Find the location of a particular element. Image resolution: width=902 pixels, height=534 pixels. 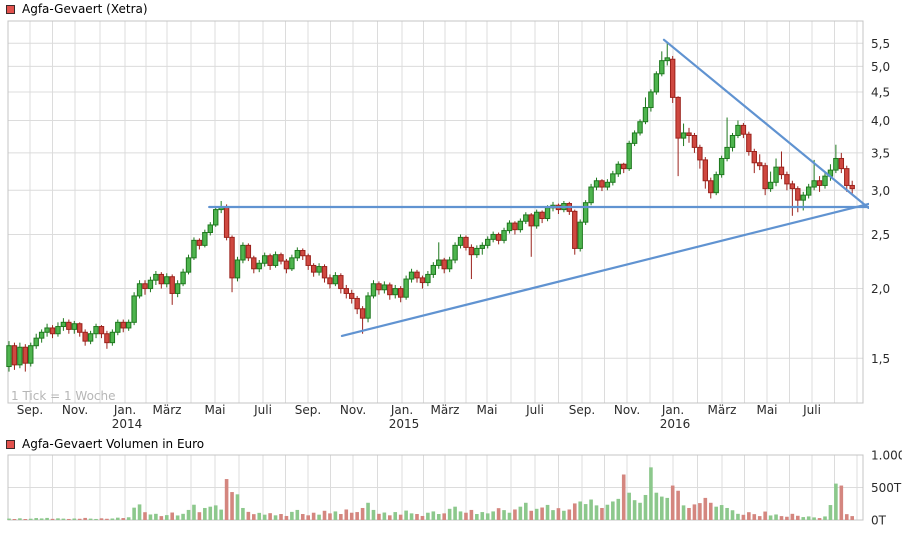

month-tick-label: Mai is located at coordinates (214, 410).